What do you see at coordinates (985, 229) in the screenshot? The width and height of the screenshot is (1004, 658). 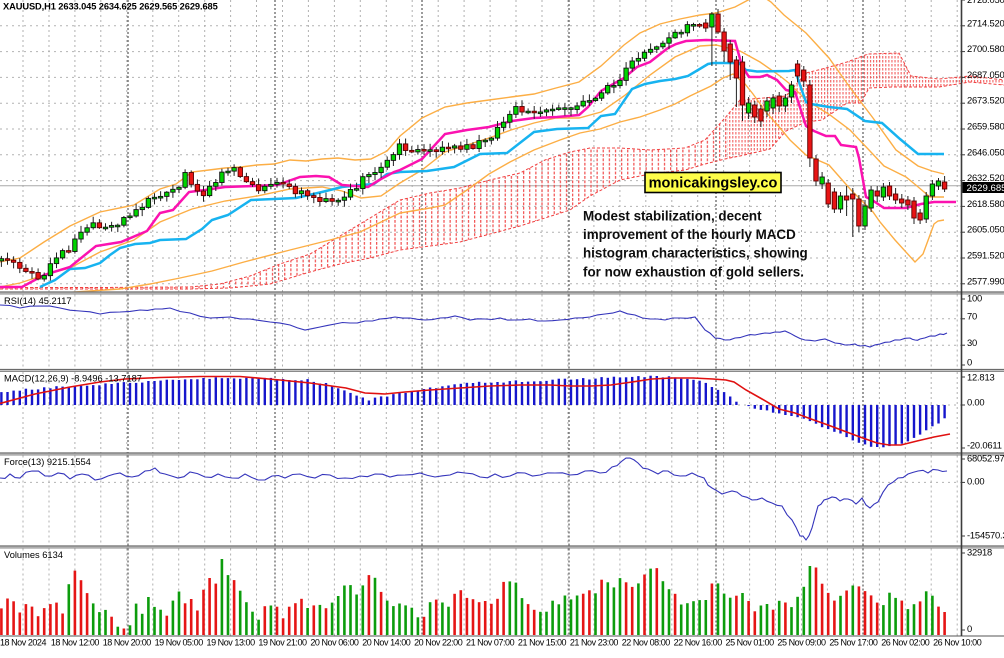 I see `svg-text: 2605.050` at bounding box center [985, 229].